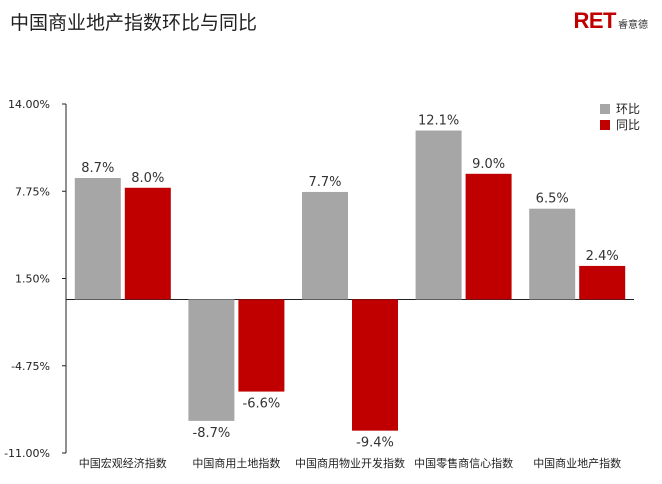  Describe the element at coordinates (134, 23) in the screenshot. I see `page-title: 中国商业地产指数环比与同比` at that location.